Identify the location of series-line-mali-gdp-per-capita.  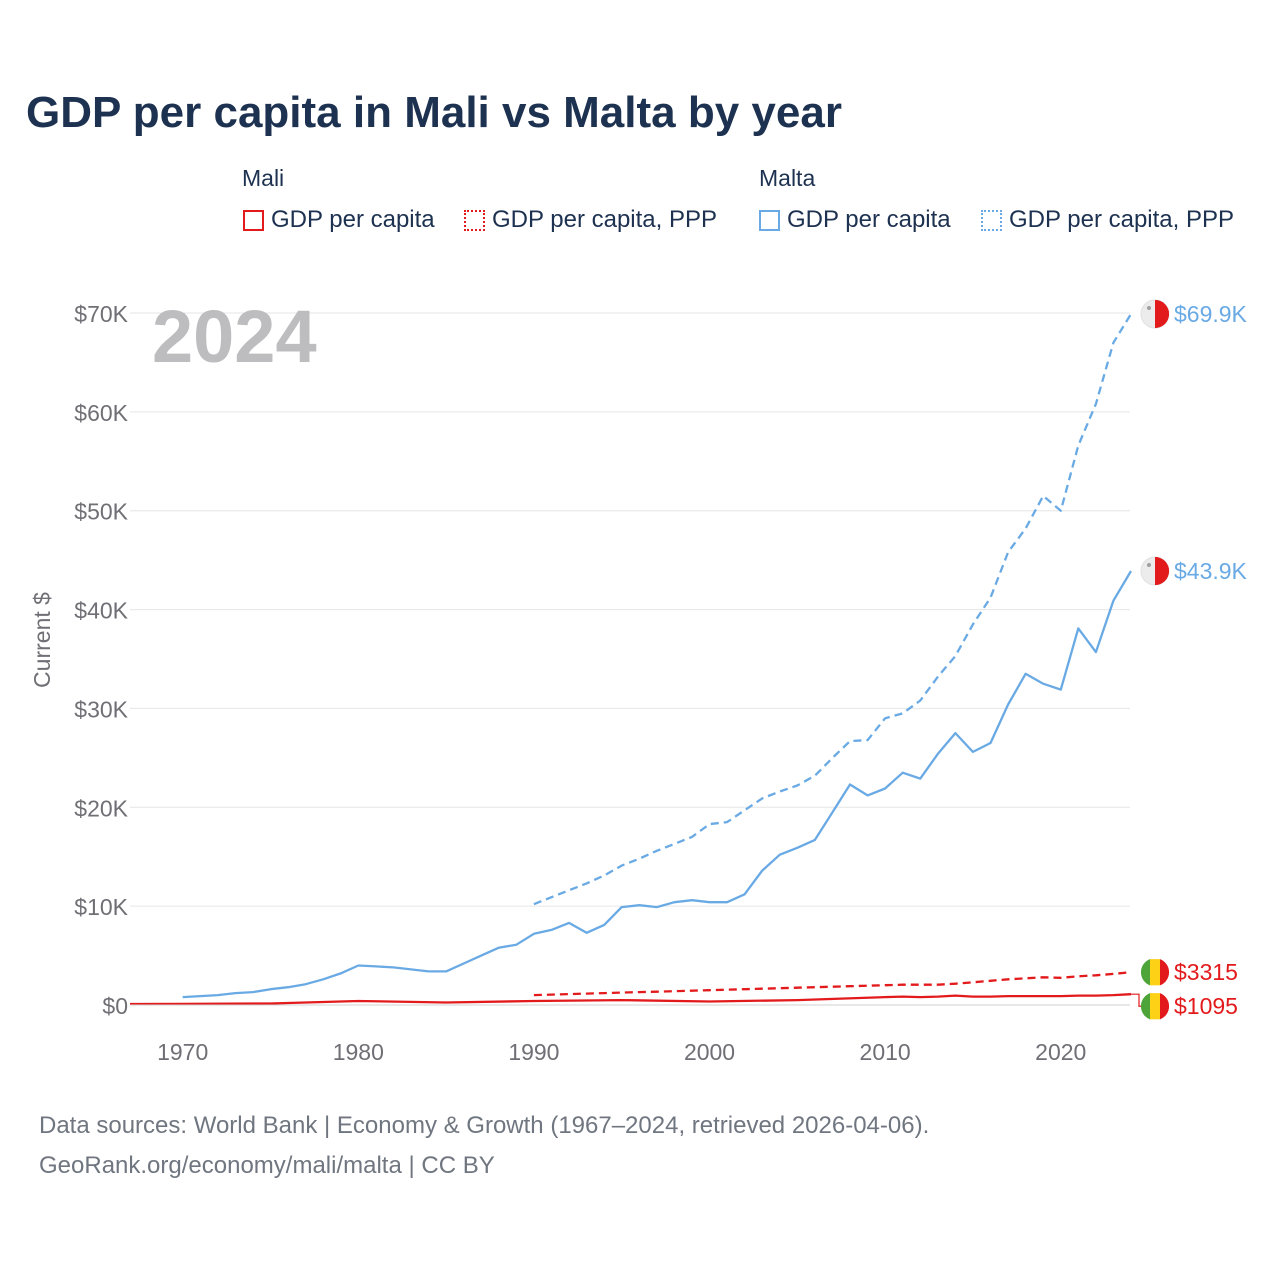
(630, 999).